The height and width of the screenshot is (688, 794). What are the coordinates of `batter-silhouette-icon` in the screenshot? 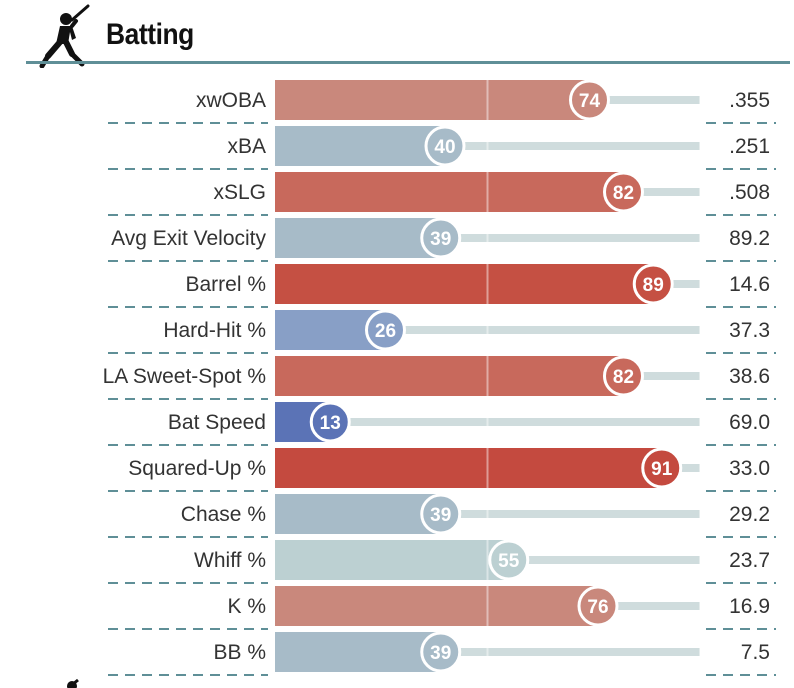 It's located at (73, 683).